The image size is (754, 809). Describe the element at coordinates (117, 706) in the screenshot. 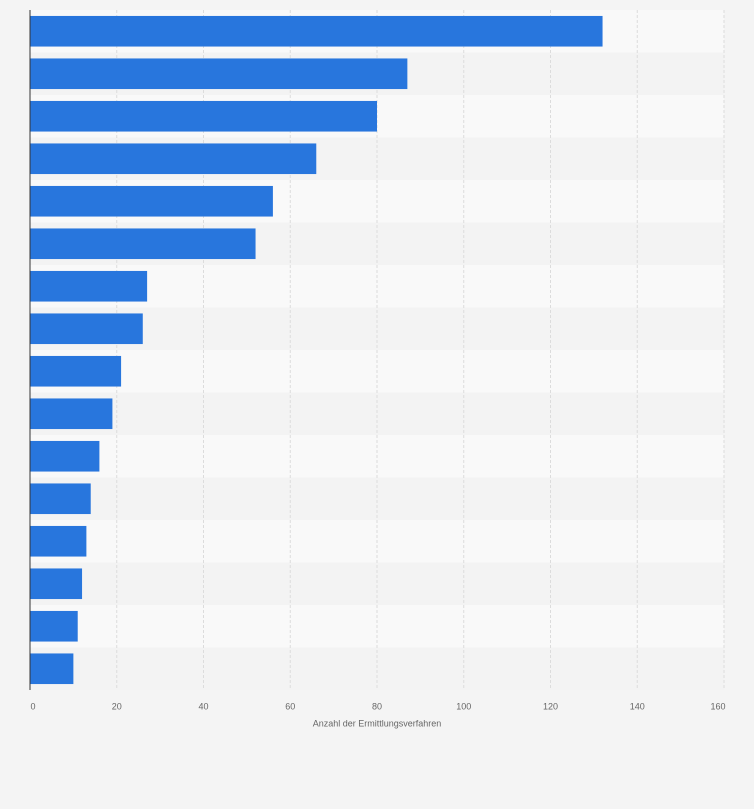

I see `x-tick-label: 20` at that location.